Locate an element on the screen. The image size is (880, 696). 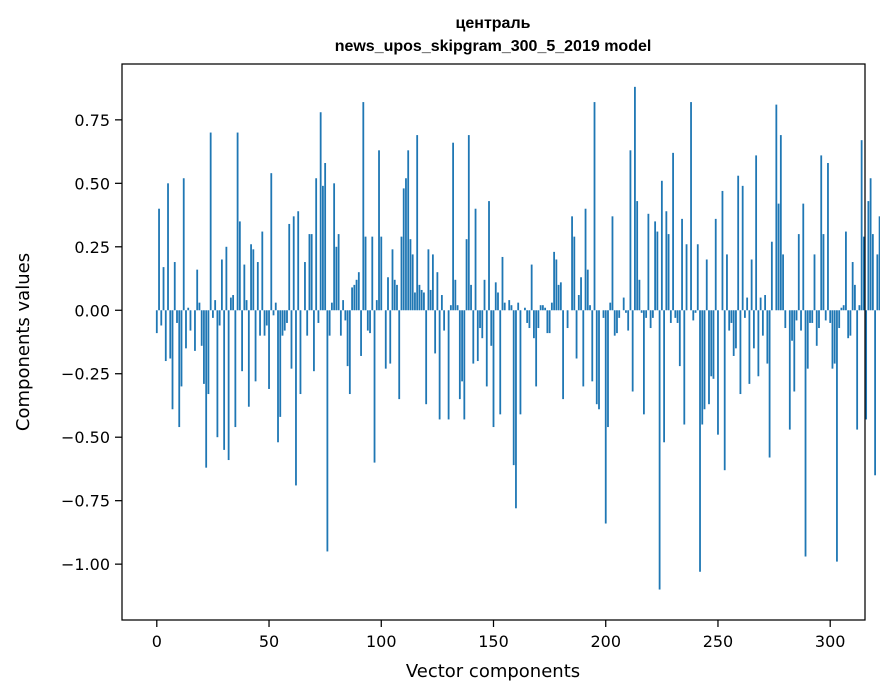
y-axis-label: Components values is located at coordinates (23, 342).